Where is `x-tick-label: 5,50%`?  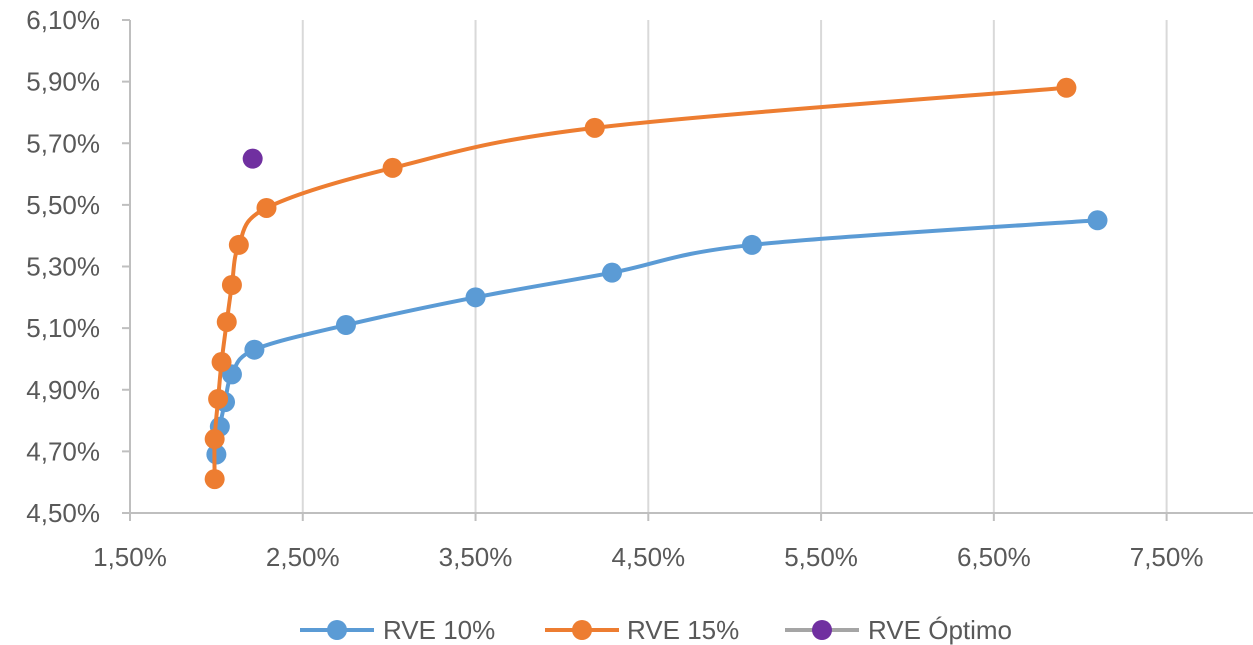 x-tick-label: 5,50% is located at coordinates (821, 557).